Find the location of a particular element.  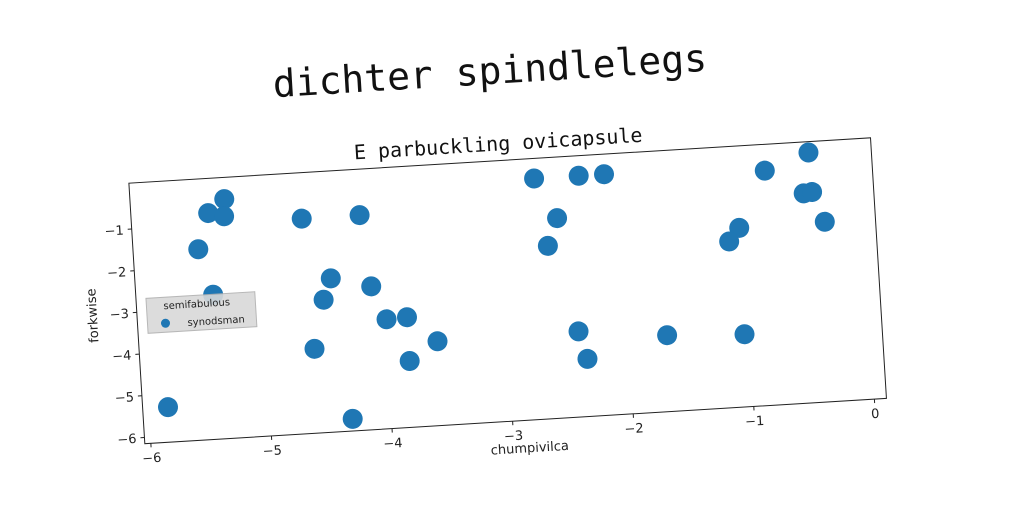

legend-entry-label: synodsman is located at coordinates (216, 321).